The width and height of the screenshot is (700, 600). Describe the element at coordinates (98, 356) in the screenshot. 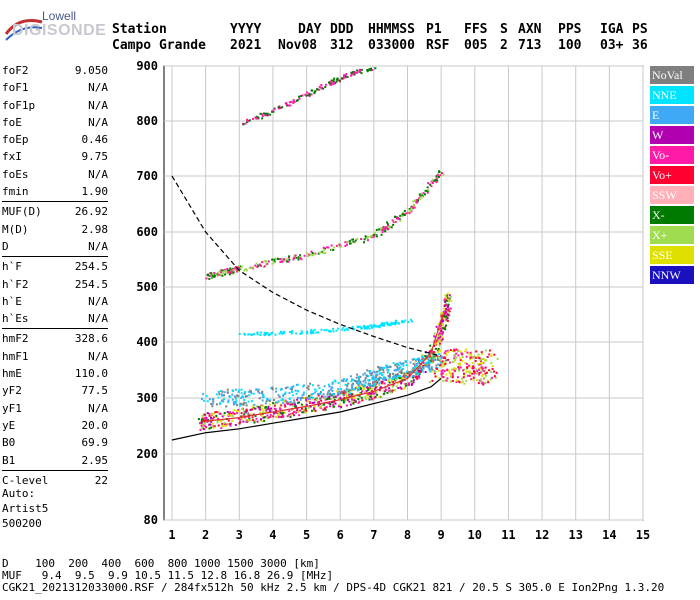

I see `param-value: N/A` at that location.